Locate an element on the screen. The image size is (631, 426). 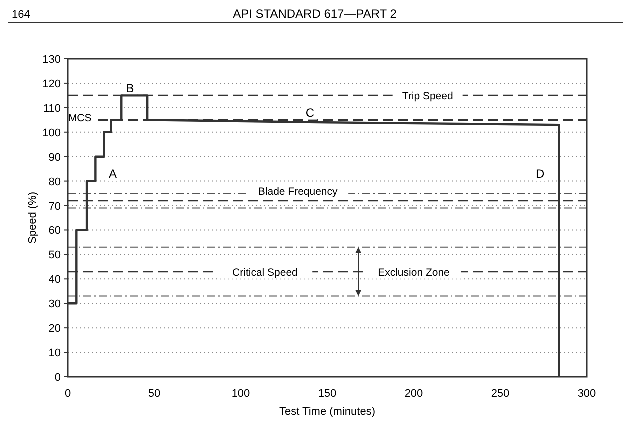
x-tick-label: 300 is located at coordinates (587, 394).